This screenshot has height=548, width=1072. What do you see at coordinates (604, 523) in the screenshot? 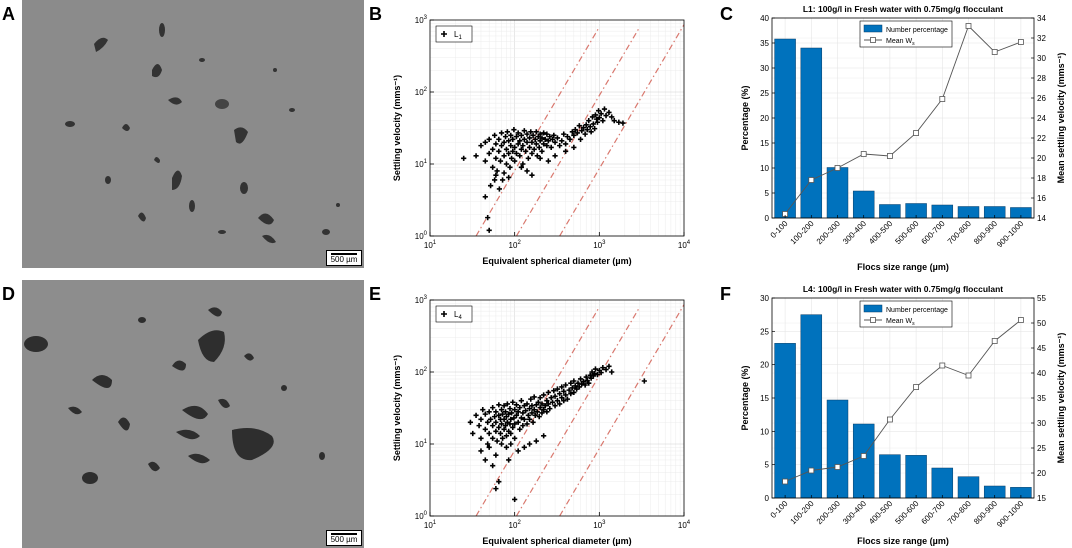
I see `x-tick-label-exp: 3` at bounding box center [604, 523].